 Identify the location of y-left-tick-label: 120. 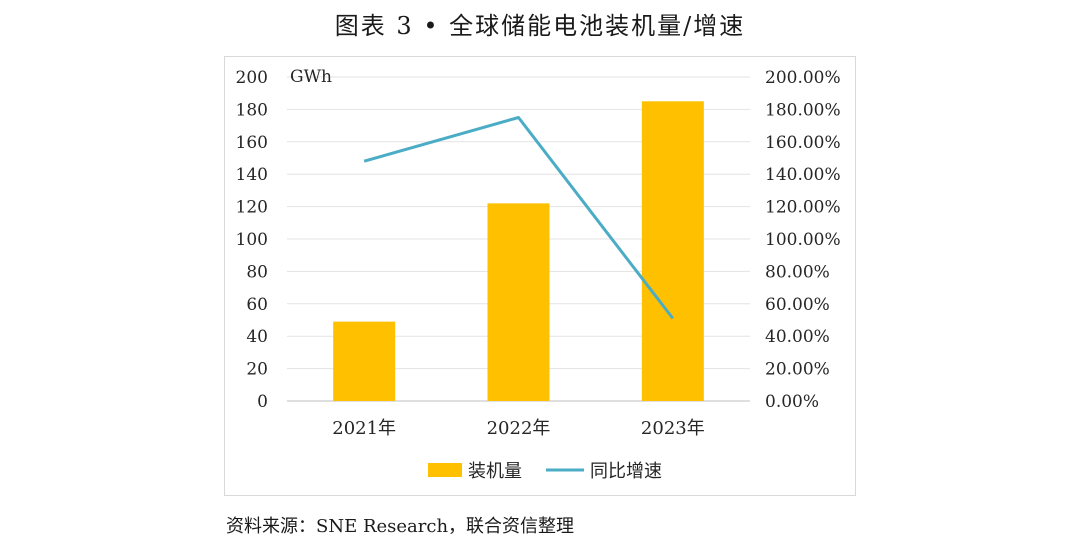
(252, 208).